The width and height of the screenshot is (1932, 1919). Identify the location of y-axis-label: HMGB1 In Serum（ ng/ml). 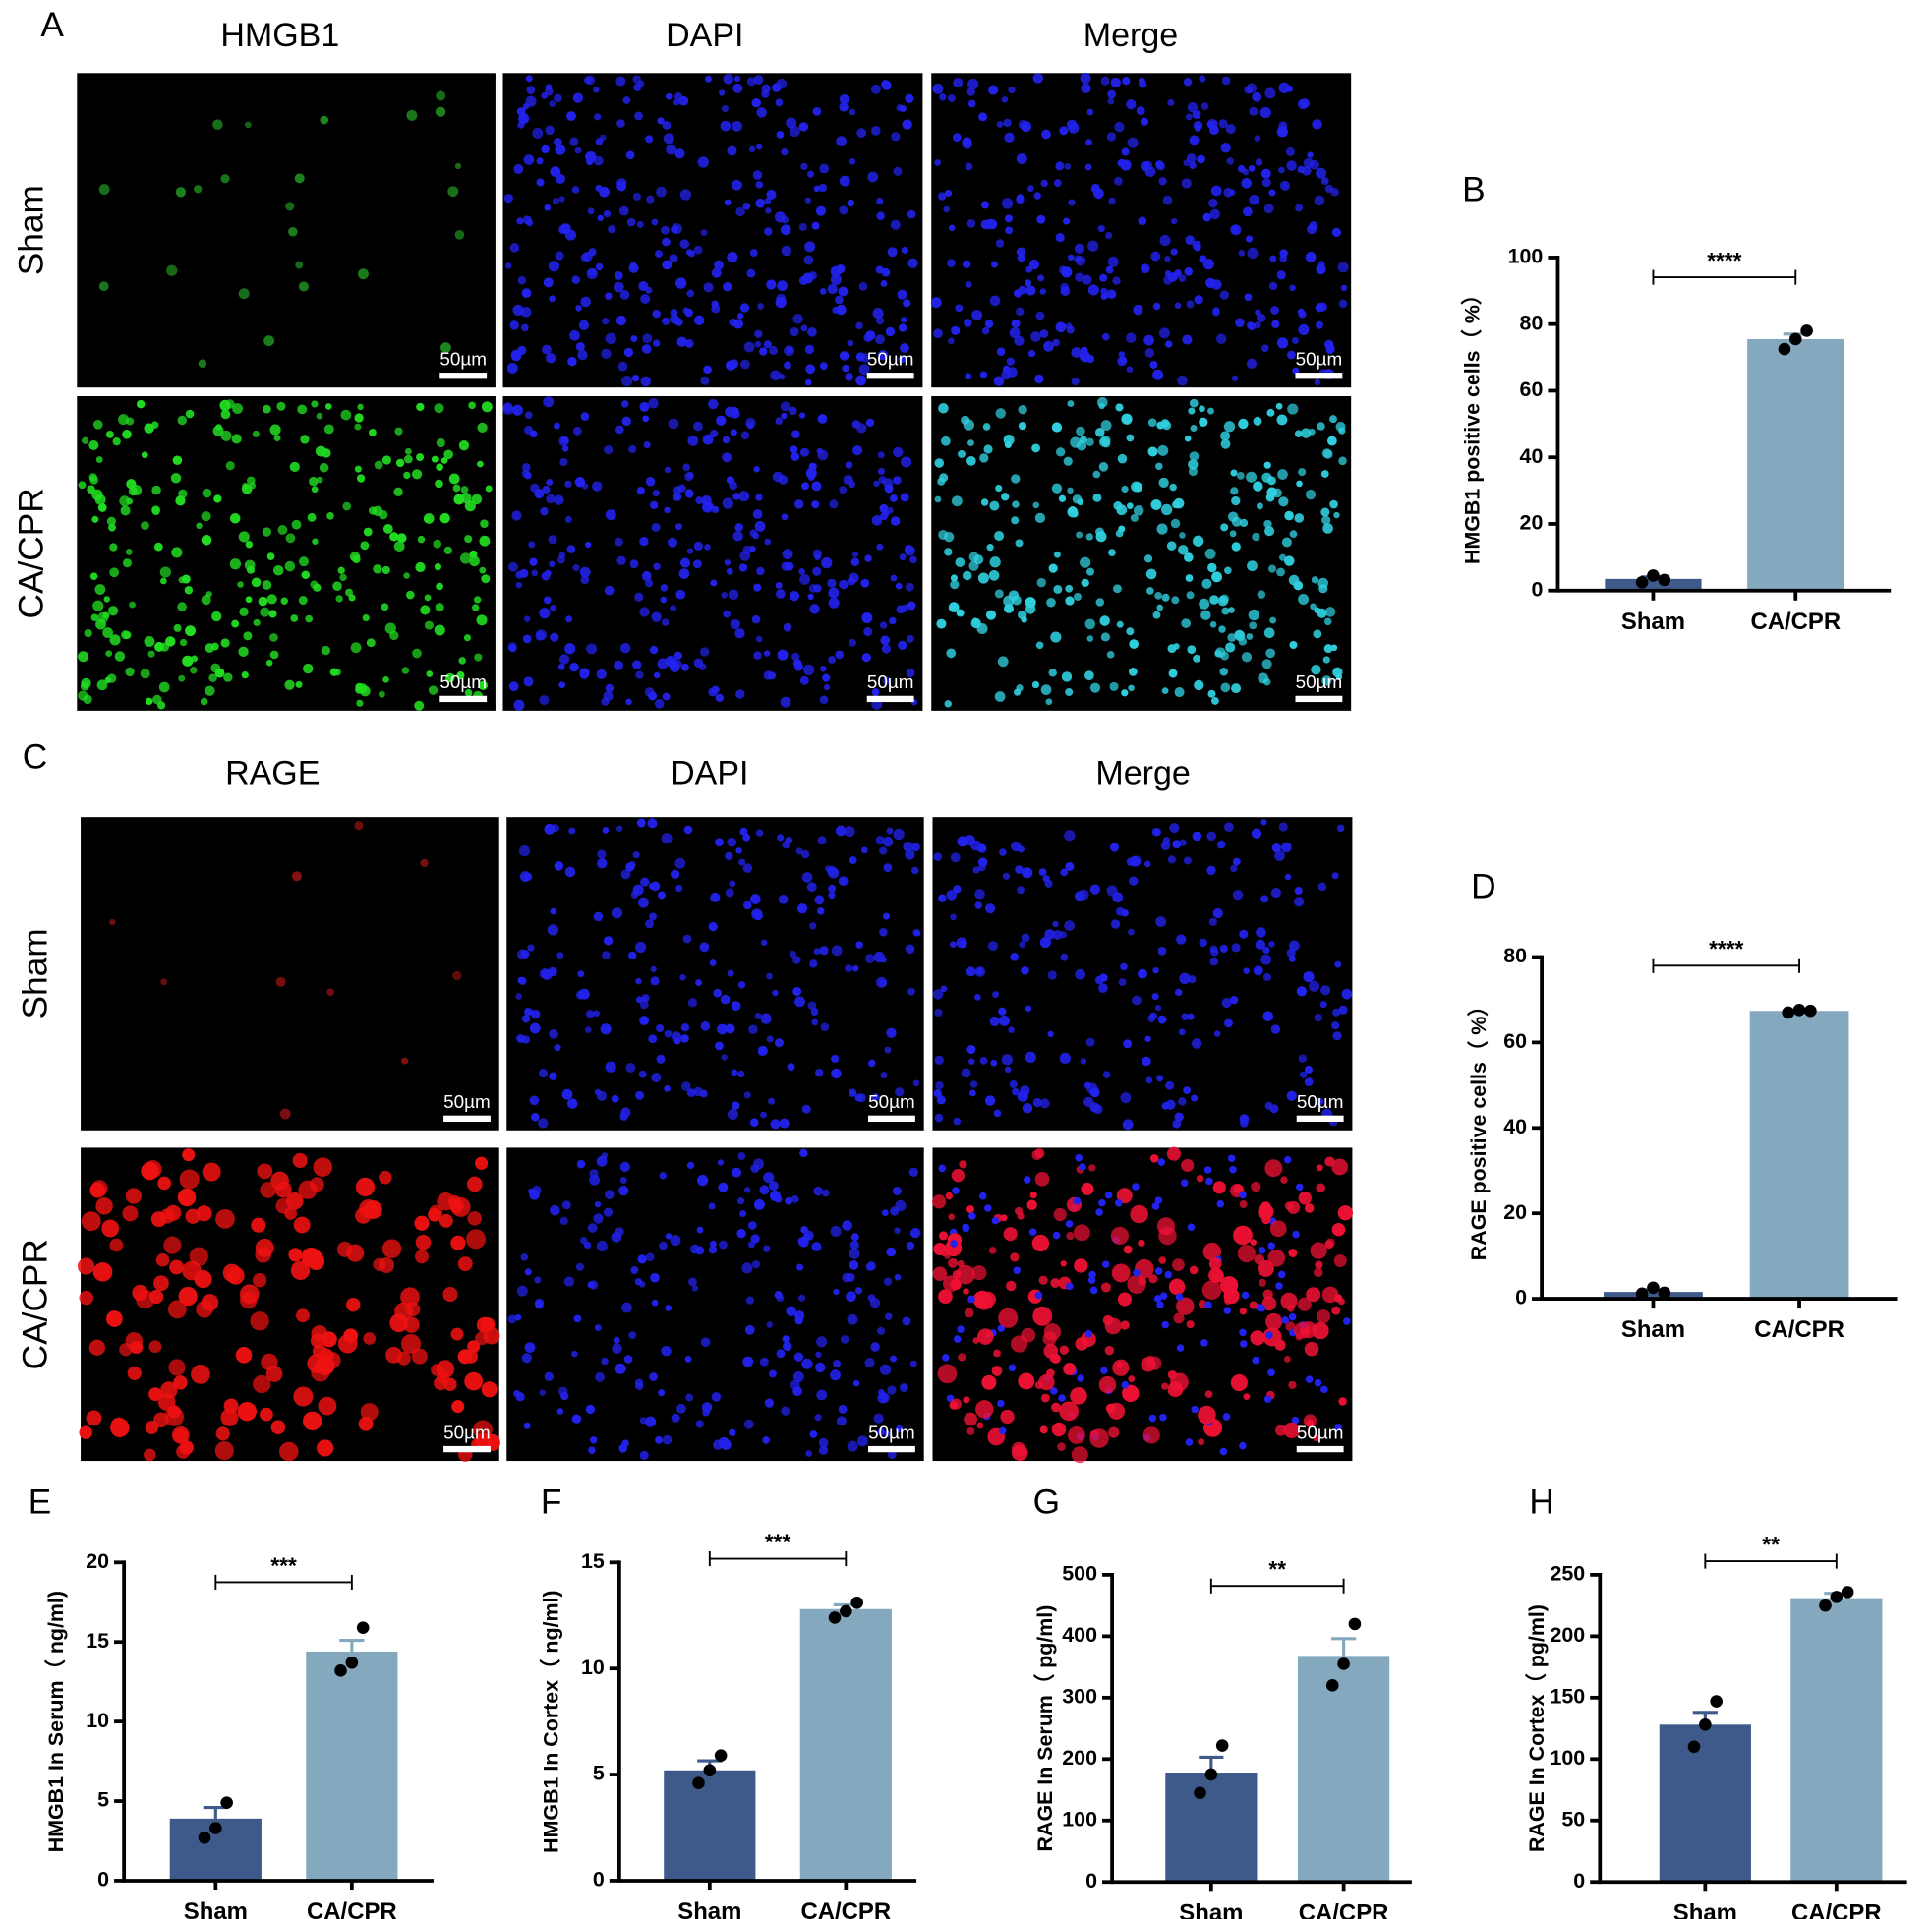
(56, 1722).